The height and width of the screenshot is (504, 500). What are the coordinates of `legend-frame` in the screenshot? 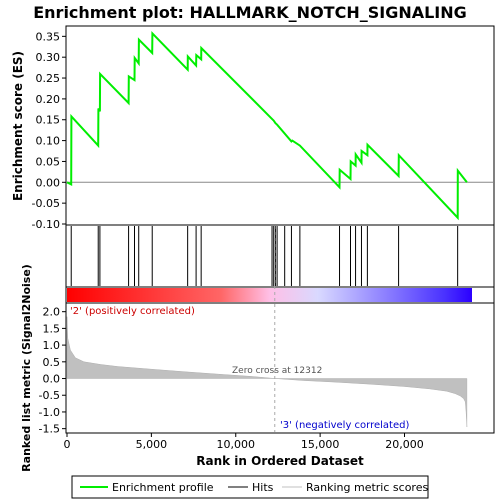 It's located at (250, 487).